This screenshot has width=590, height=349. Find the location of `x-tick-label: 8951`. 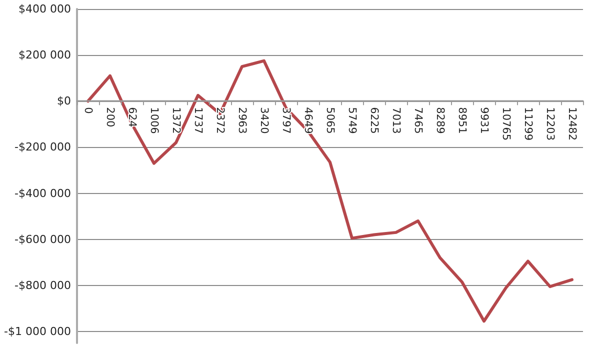

x-tick-label: 8951 is located at coordinates (462, 120).